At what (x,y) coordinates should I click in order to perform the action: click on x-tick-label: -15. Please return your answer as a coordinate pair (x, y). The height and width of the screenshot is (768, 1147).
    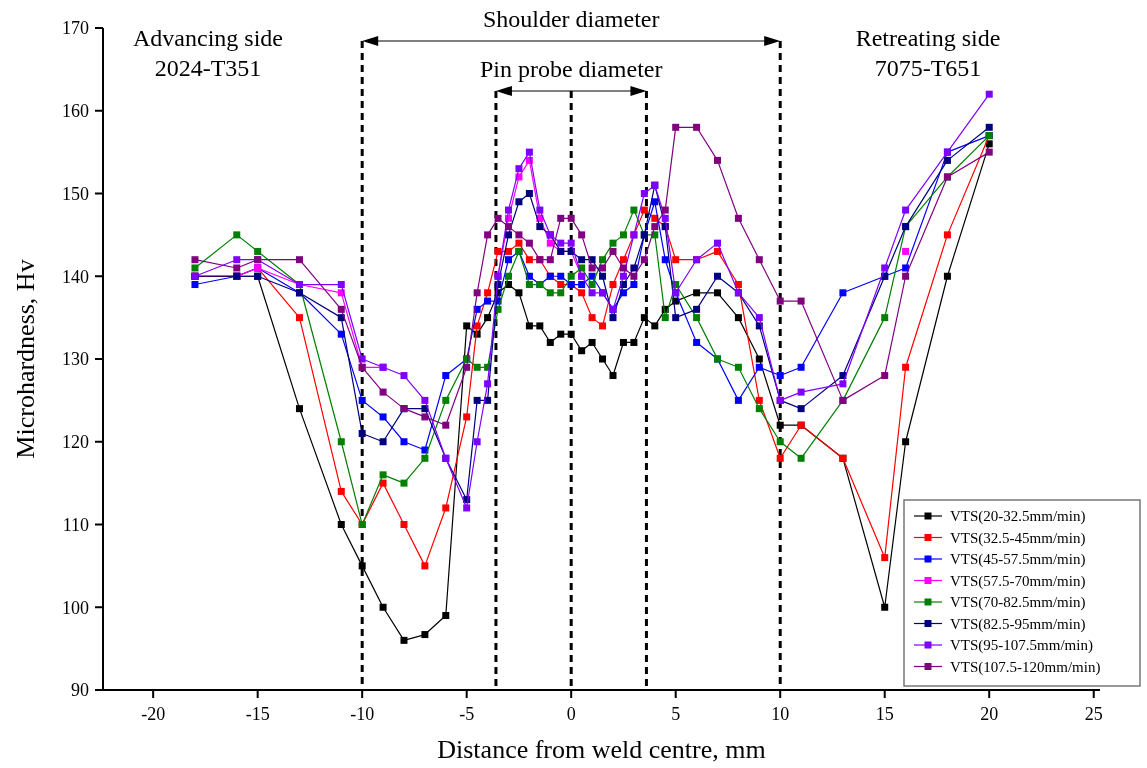
    Looking at the image, I should click on (257, 714).